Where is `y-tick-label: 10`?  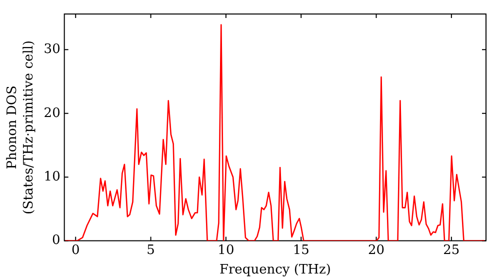 y-tick-label: 10 is located at coordinates (52, 176).